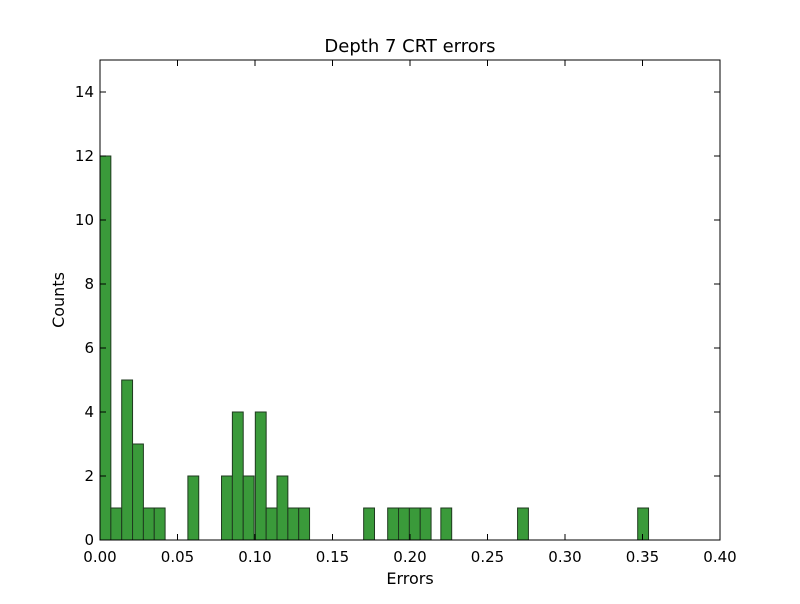 This screenshot has height=604, width=800. I want to click on y-tick-label: 6, so click(89, 348).